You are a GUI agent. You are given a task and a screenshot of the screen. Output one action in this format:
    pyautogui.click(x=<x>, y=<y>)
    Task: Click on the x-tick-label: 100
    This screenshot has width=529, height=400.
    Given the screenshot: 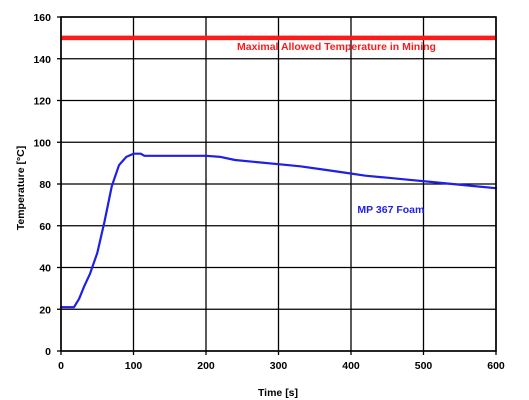 What is the action you would take?
    pyautogui.click(x=134, y=366)
    